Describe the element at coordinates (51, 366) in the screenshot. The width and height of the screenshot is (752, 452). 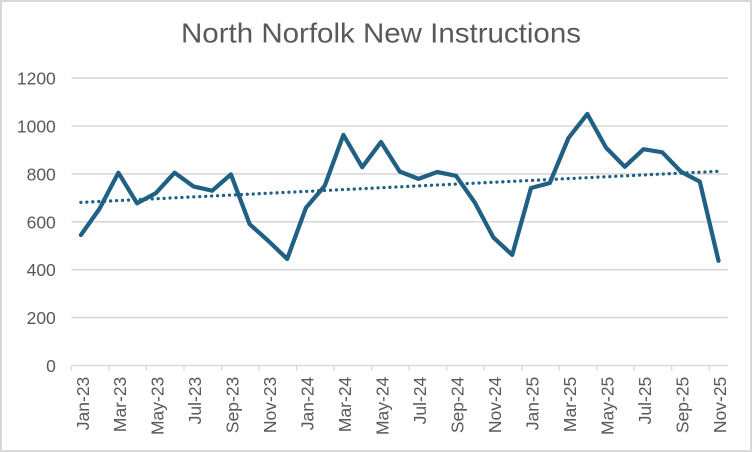
I see `svg-text: 0` at that location.